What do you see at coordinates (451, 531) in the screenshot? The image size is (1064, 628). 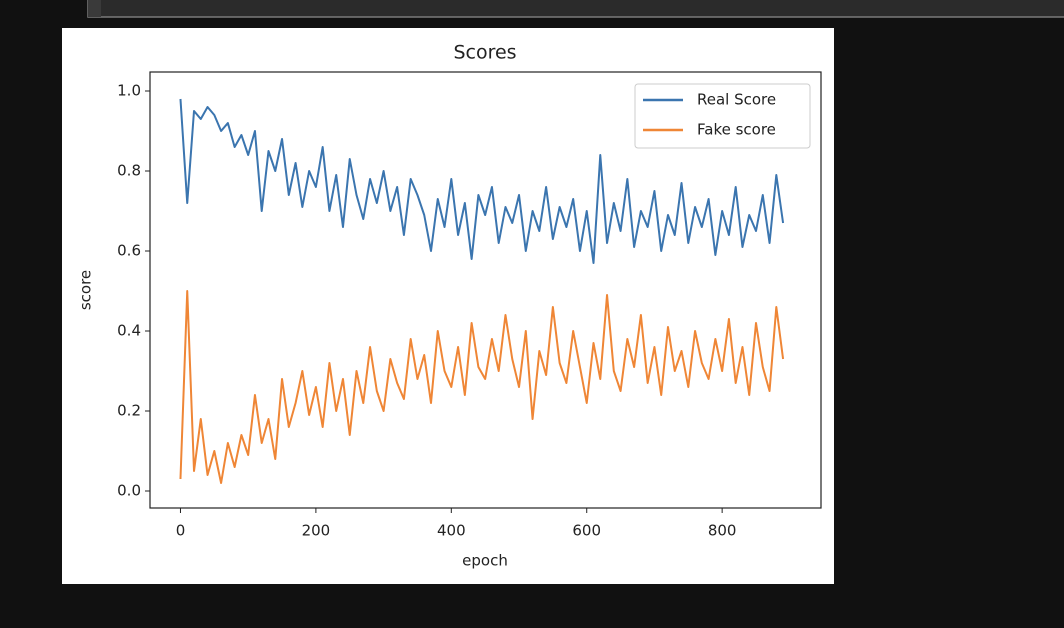 I see `x-tick-label: 400` at bounding box center [451, 531].